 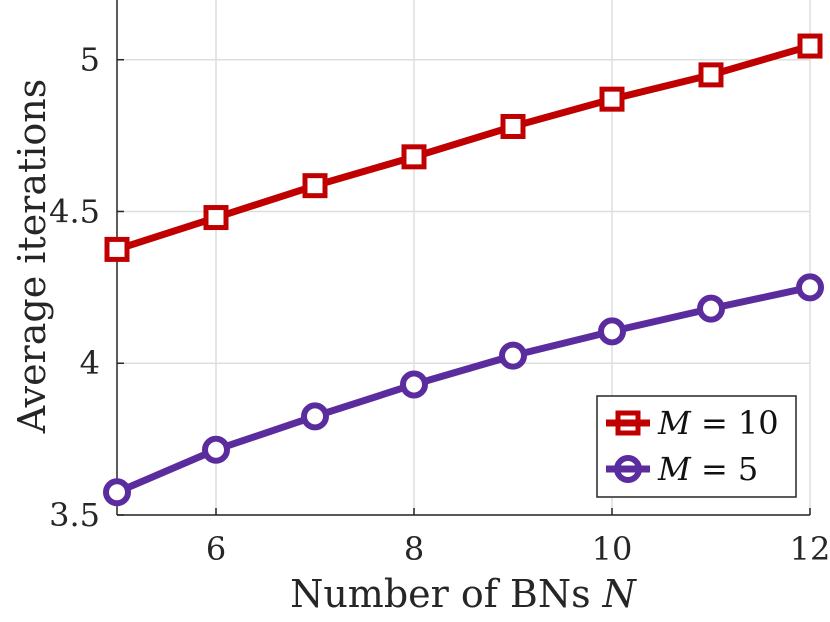 I want to click on y-tick-label-3-5: 3.5, so click(x=74, y=515).